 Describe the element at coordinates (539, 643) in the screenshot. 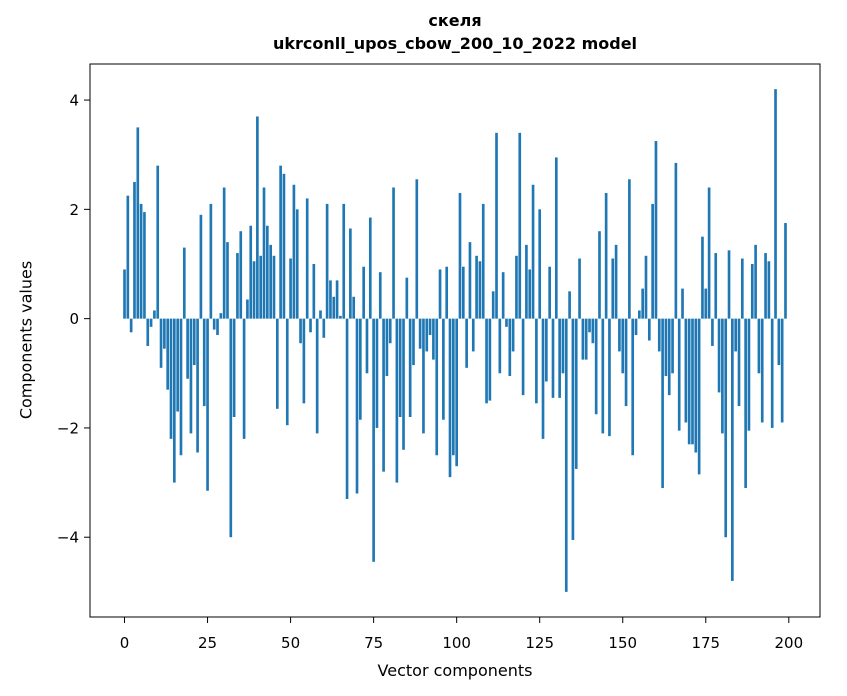

I see `x-tick-label: 125` at that location.